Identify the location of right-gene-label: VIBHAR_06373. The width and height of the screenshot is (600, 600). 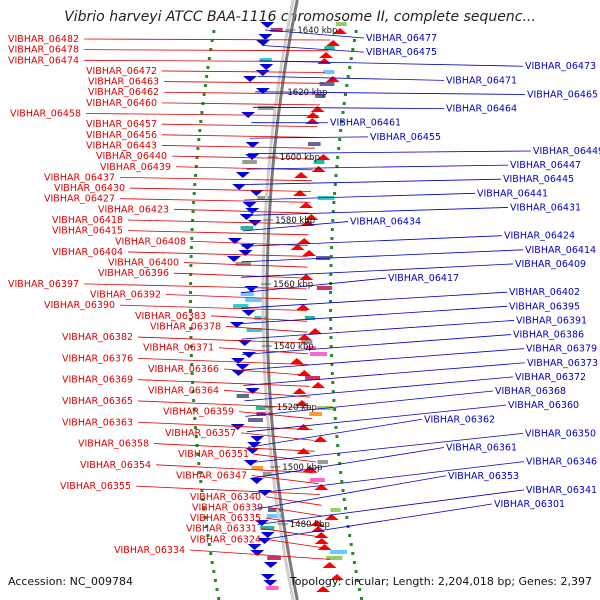
(562, 363).